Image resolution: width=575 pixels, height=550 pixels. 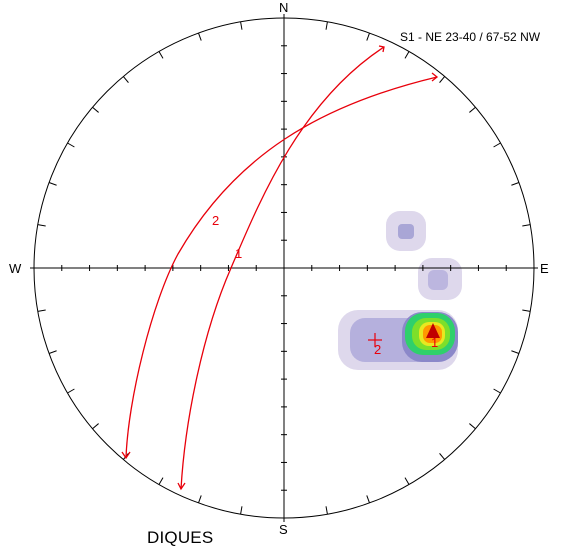 I want to click on west-label: W, so click(x=15, y=268).